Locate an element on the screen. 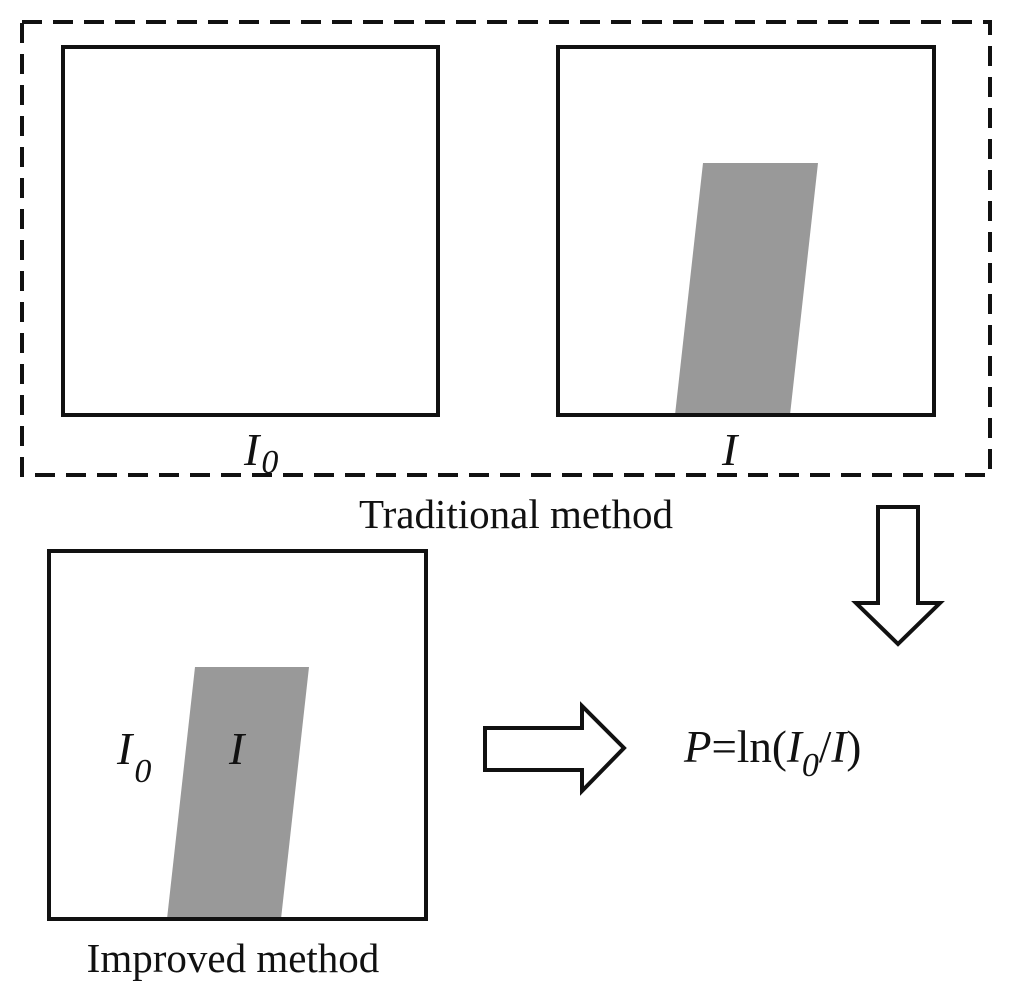  sample-region is located at coordinates (746, 289).